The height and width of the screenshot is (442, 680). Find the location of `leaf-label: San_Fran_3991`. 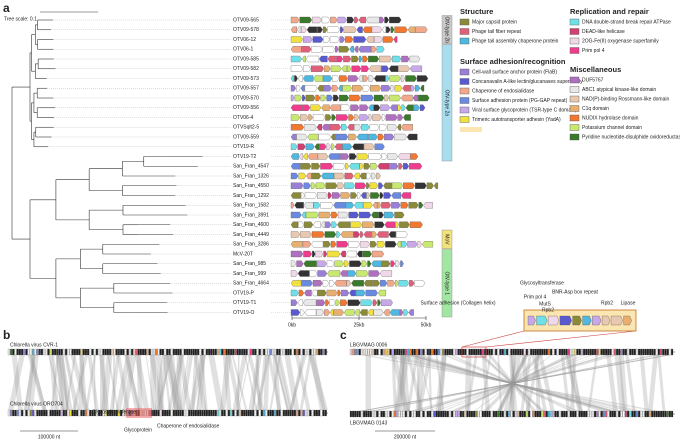

leaf-label: San_Fran_3991 is located at coordinates (251, 215).